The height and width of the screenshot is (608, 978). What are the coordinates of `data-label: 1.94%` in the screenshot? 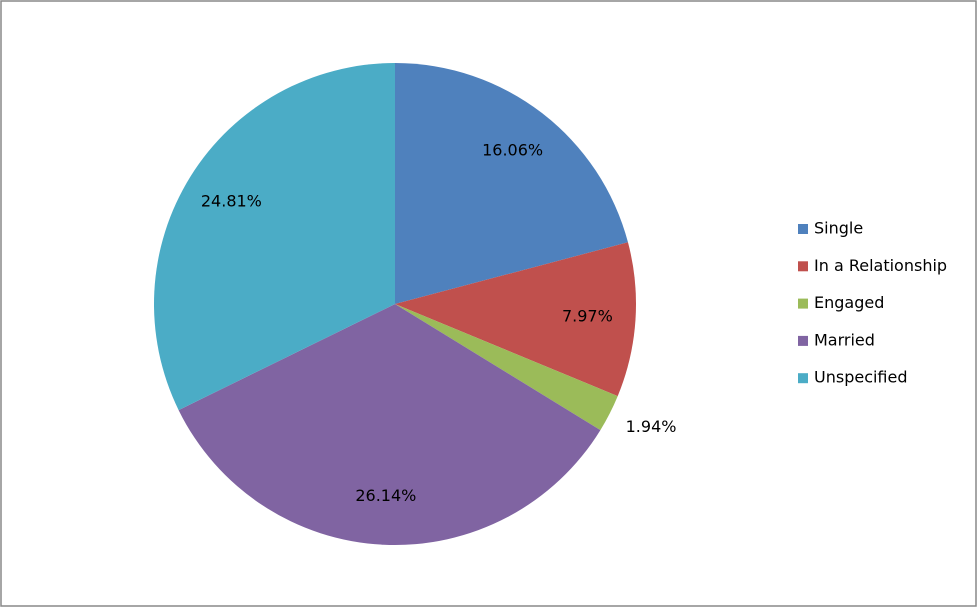 It's located at (651, 426).